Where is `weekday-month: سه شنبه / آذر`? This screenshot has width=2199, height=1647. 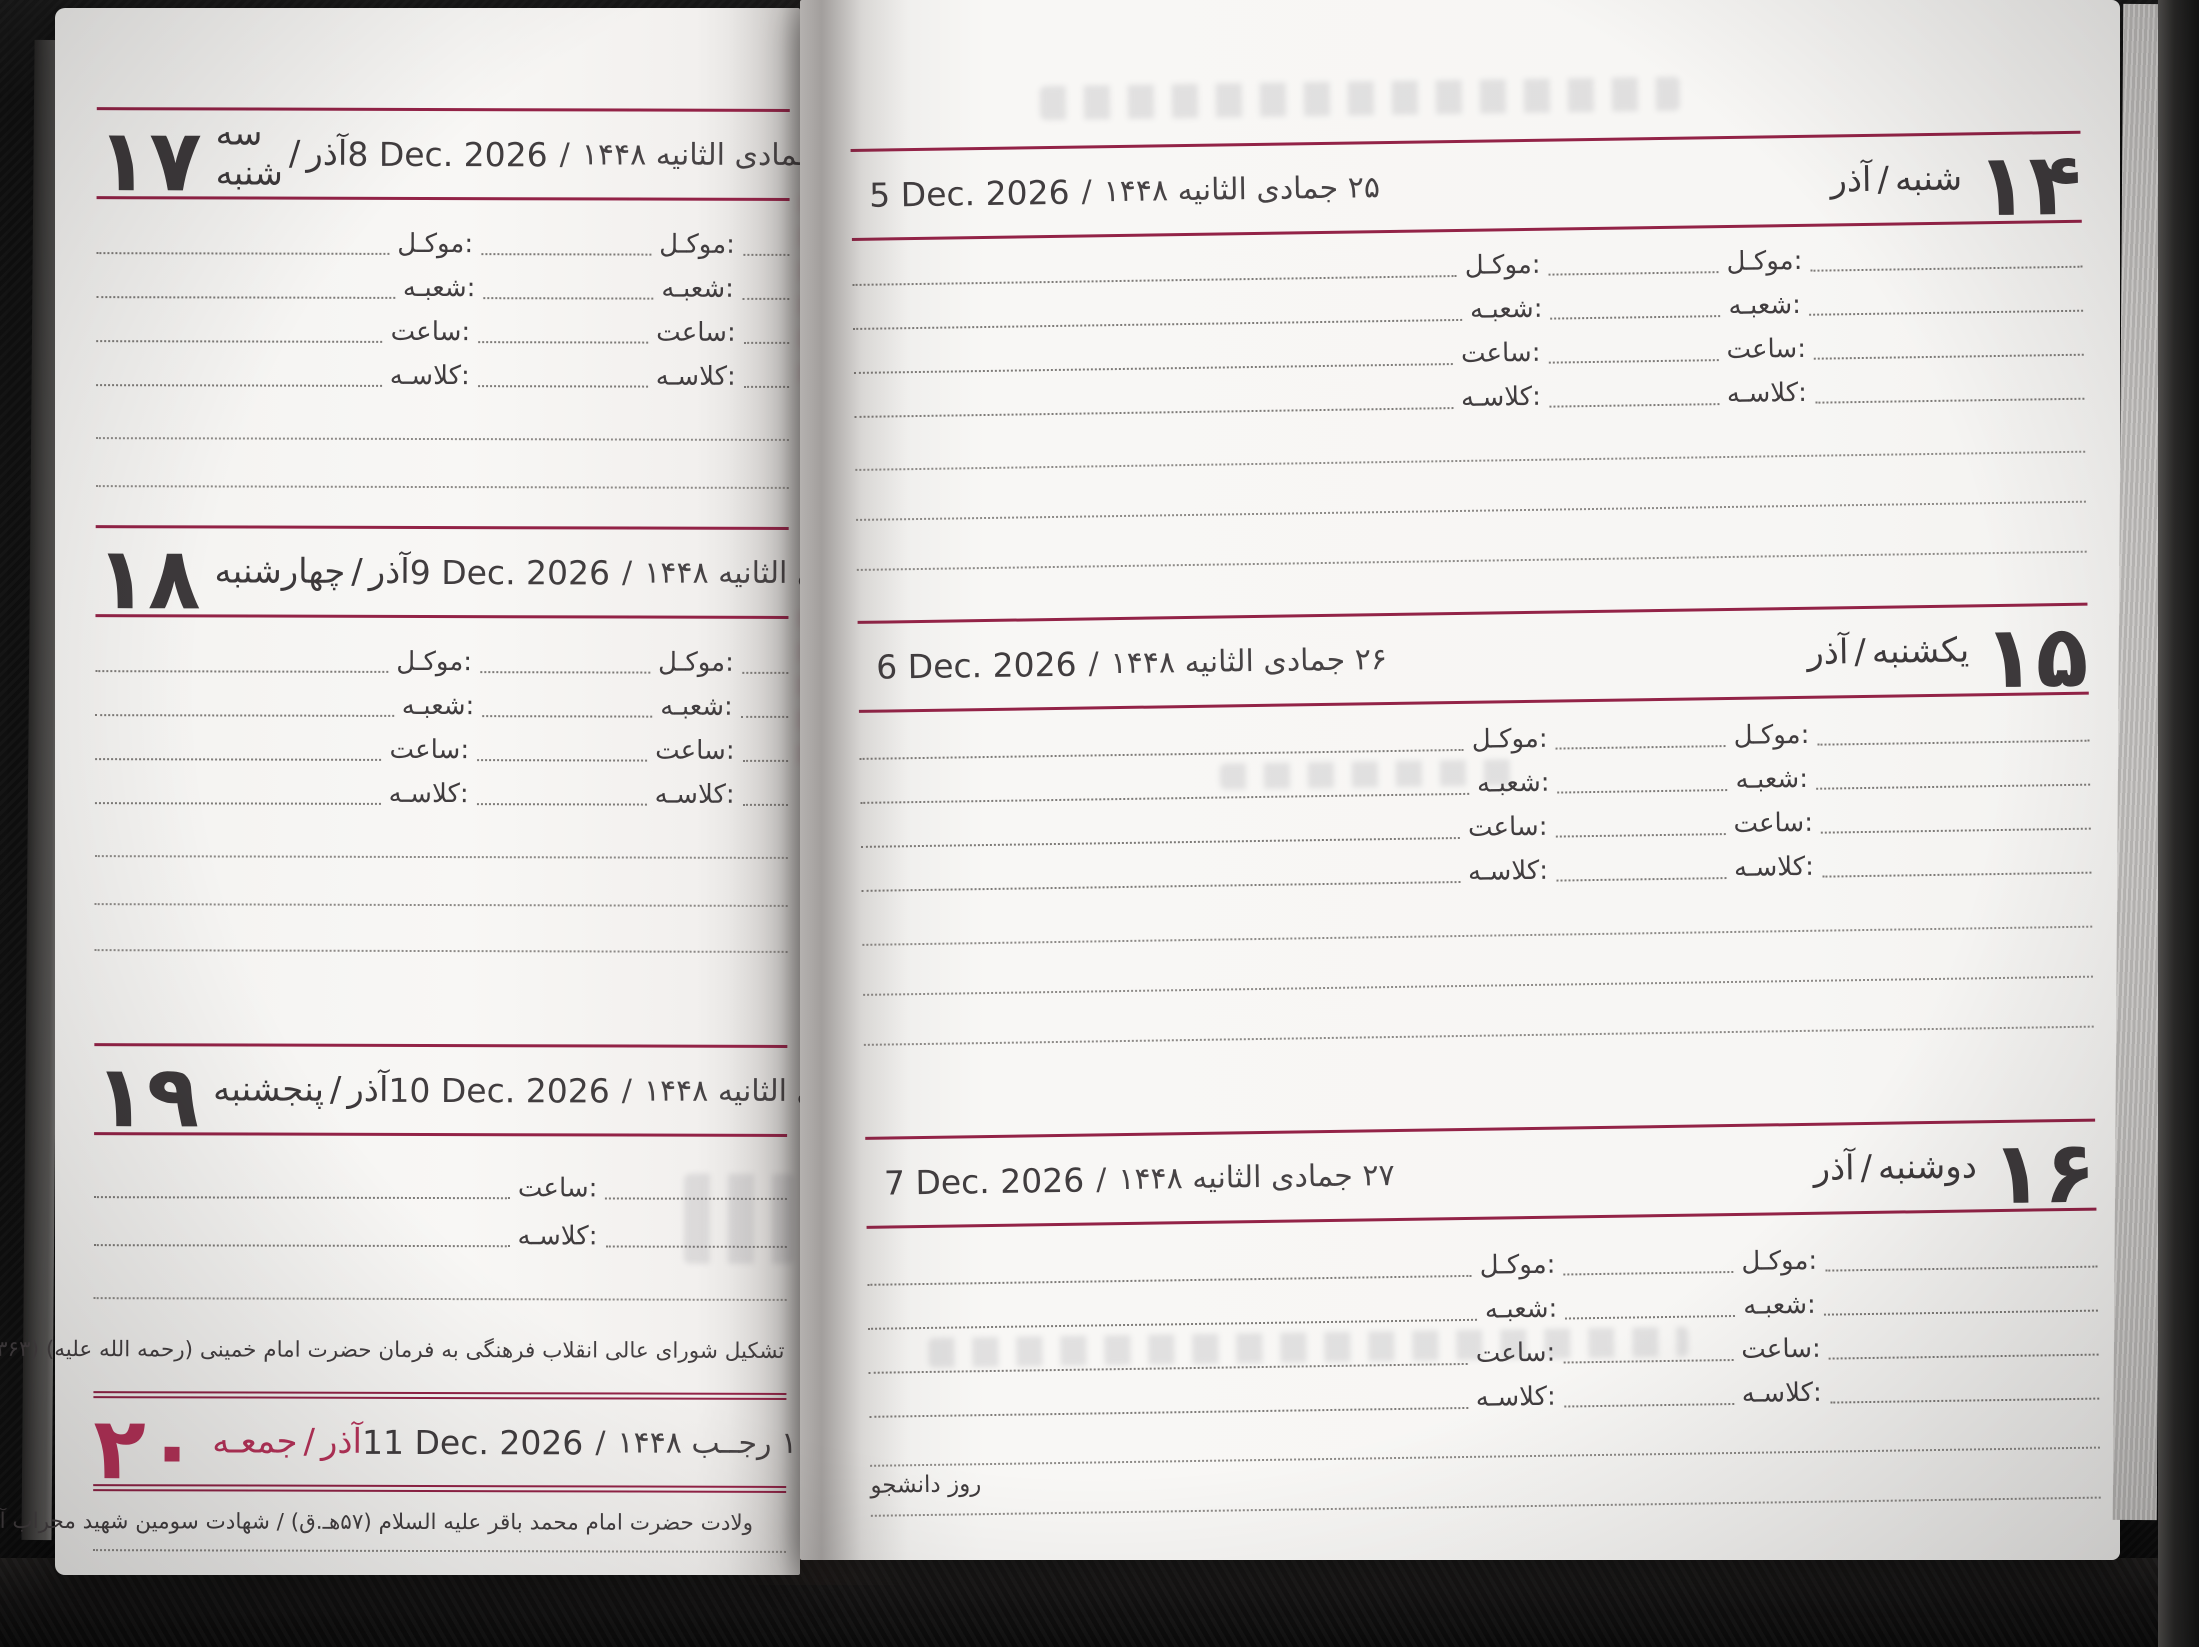
weekday-month: سه شنبه / آذر is located at coordinates (282, 153).